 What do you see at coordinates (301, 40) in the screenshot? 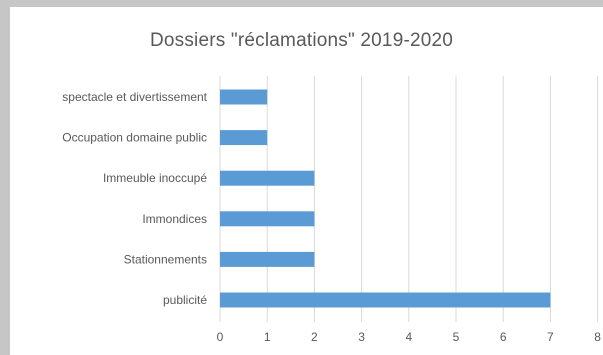
I see `chart-title: Dossiers "réclamations" 2019-2020` at bounding box center [301, 40].